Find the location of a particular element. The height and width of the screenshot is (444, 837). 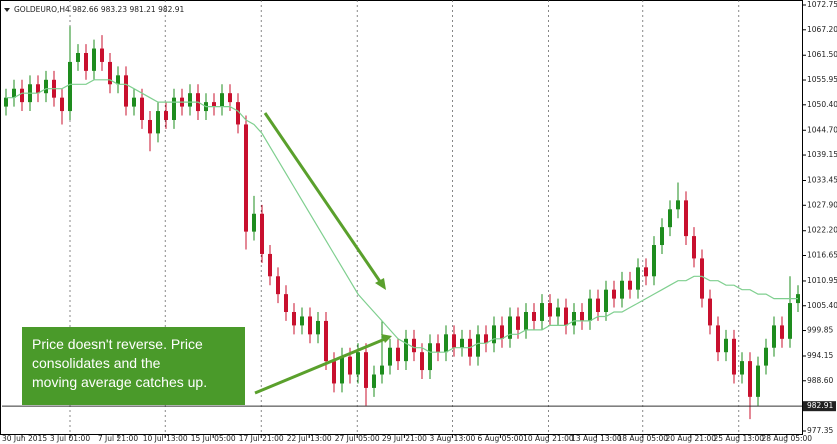

x-tick-label: 28 Aug 05:00 is located at coordinates (787, 438).